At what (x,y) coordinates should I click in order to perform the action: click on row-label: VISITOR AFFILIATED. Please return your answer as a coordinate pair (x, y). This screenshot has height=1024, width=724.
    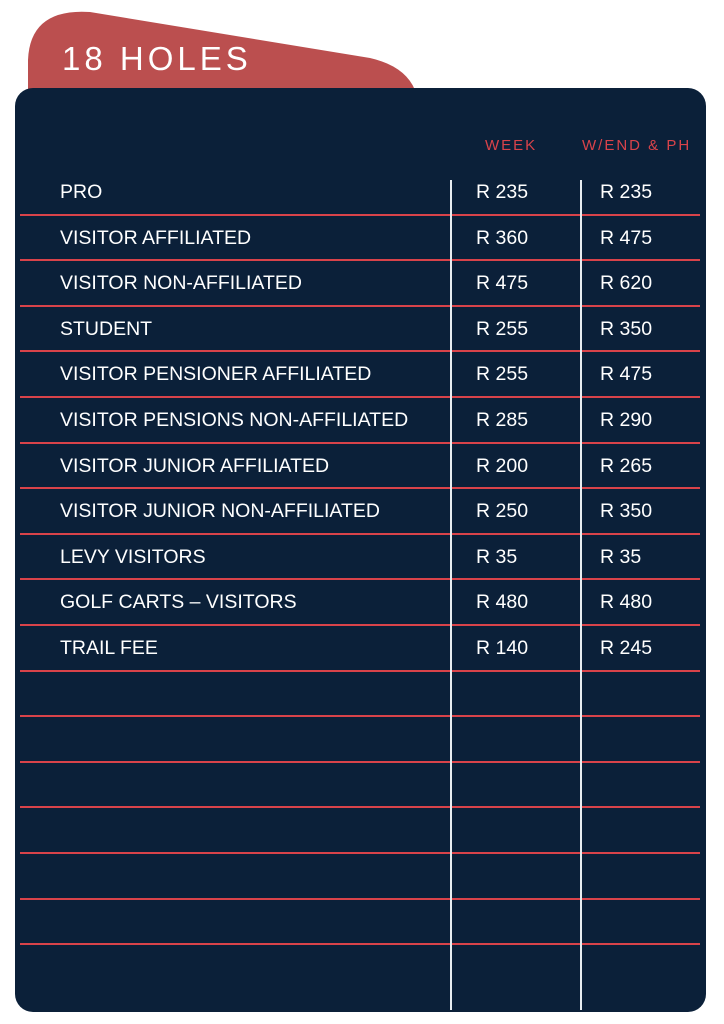
    Looking at the image, I should click on (156, 237).